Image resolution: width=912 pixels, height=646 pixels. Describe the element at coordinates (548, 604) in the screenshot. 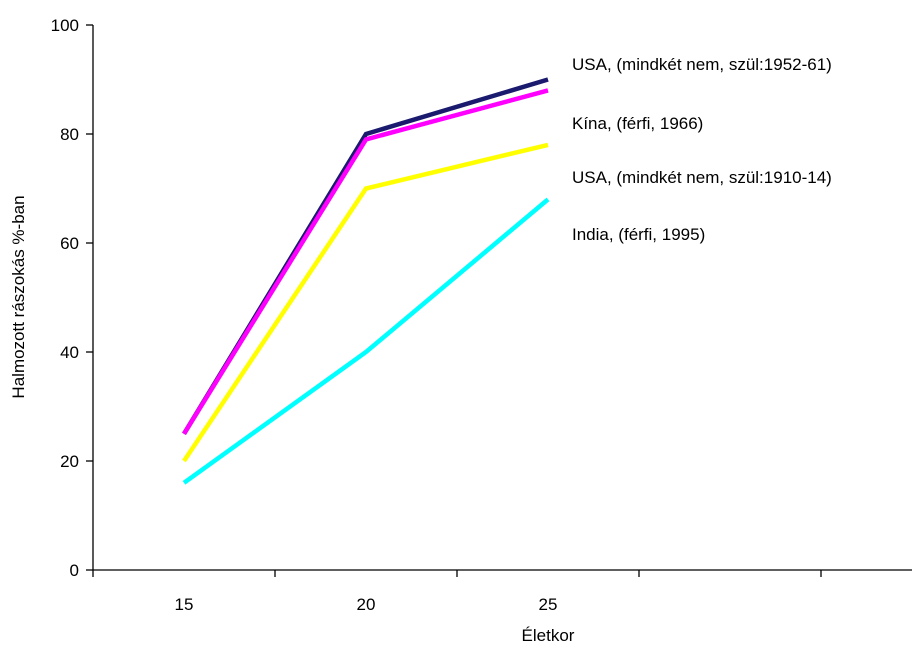

I see `x-tick-label: 25` at that location.